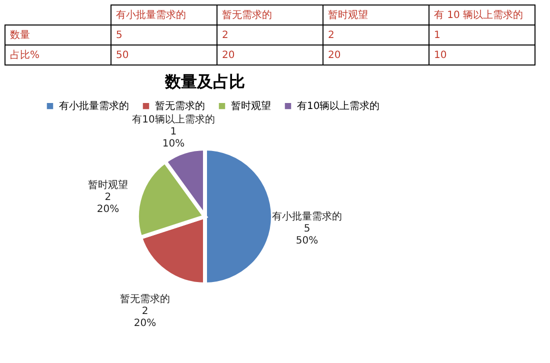  What do you see at coordinates (348, 15) in the screenshot?
I see `text: 暂时观望` at bounding box center [348, 15].